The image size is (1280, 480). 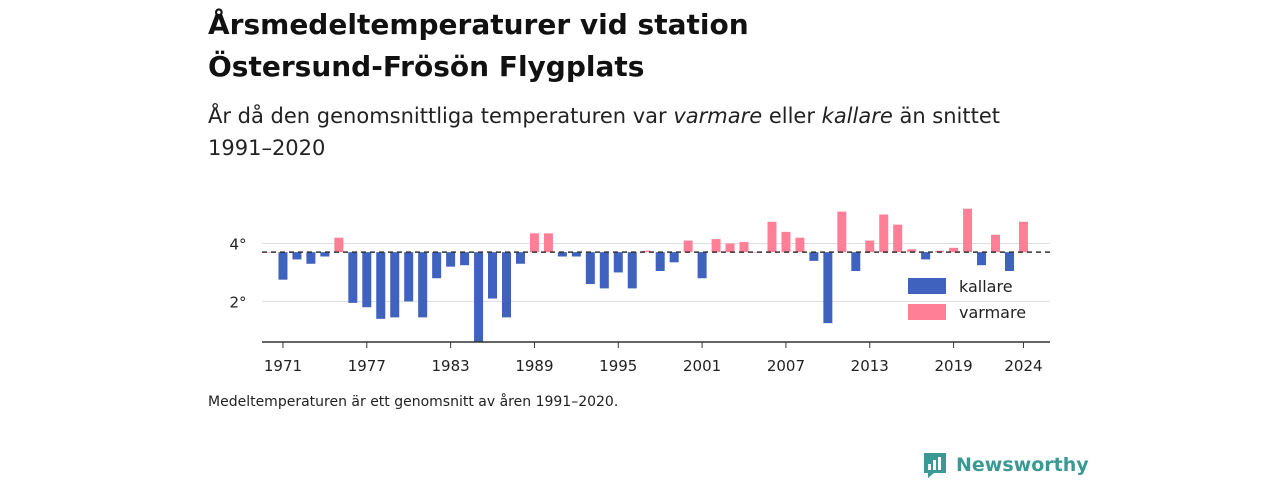 I want to click on y-tick-label-4: 4°, so click(x=237, y=244).